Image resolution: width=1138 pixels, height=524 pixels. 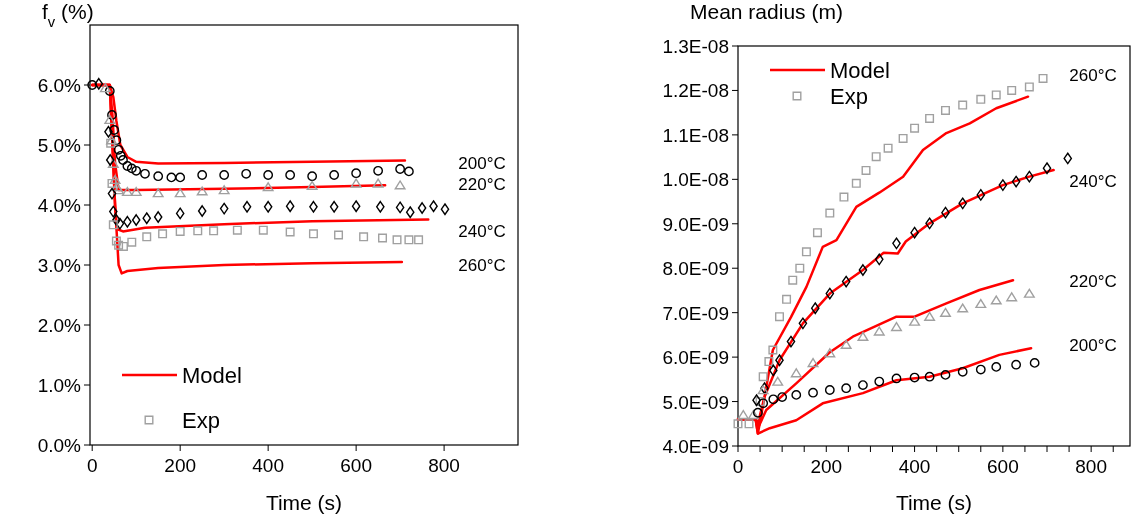 I want to click on y-axis-title: Mean radius (m), so click(x=766, y=11).